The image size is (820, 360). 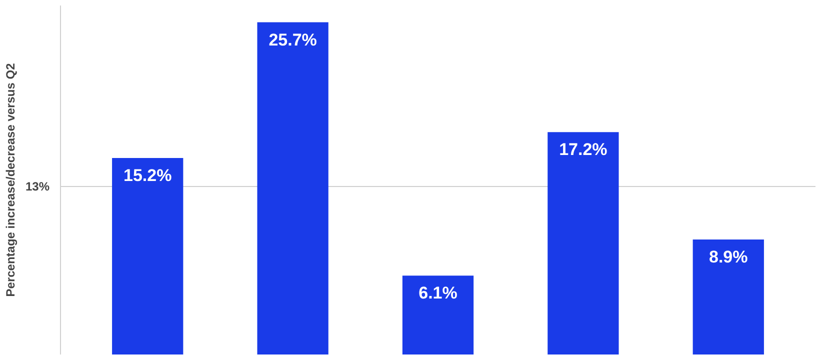 What do you see at coordinates (148, 176) in the screenshot?
I see `data-label: 15.2%` at bounding box center [148, 176].